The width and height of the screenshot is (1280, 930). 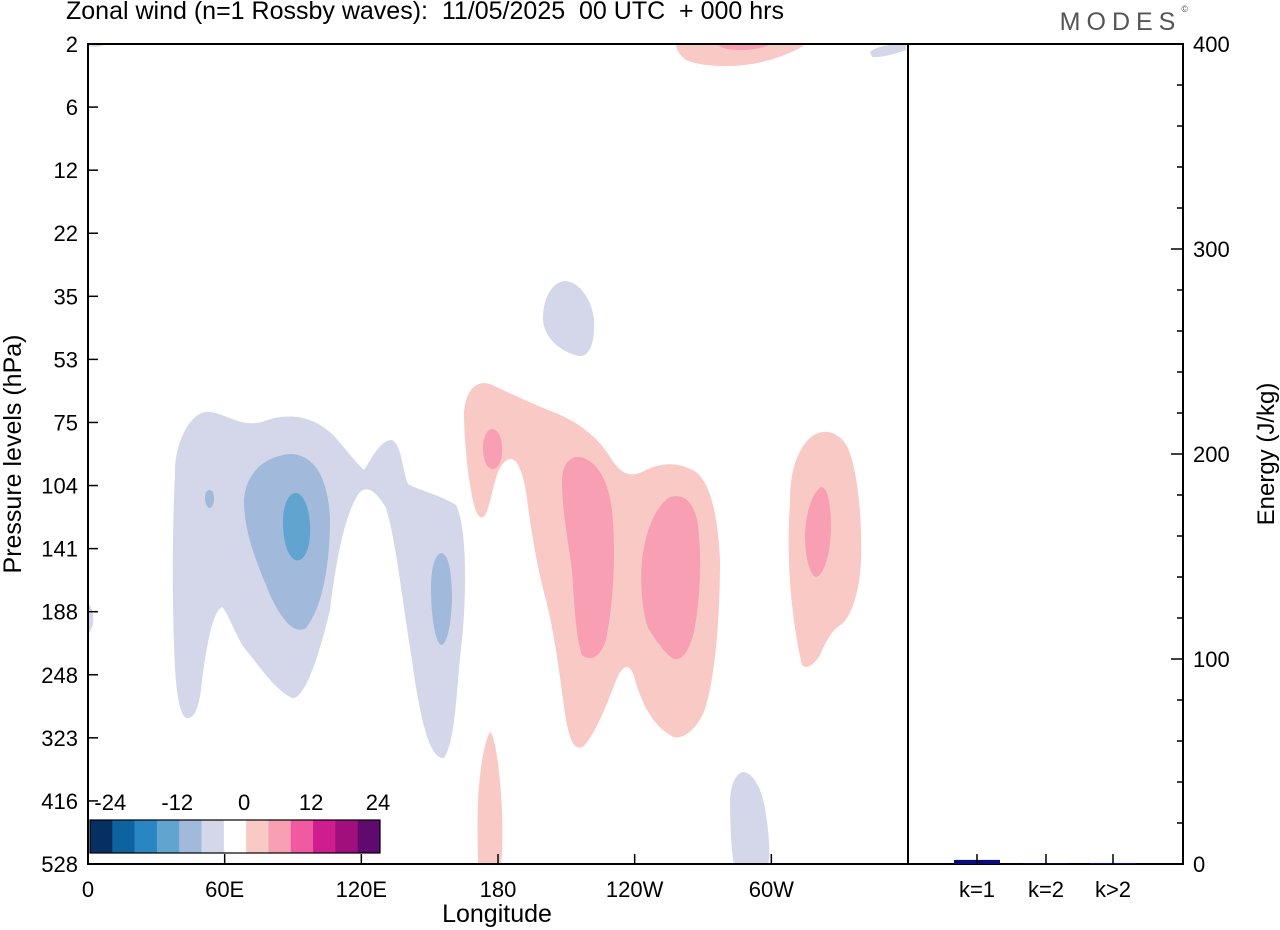 What do you see at coordinates (1211, 659) in the screenshot?
I see `energy-tick-label: 100` at bounding box center [1211, 659].